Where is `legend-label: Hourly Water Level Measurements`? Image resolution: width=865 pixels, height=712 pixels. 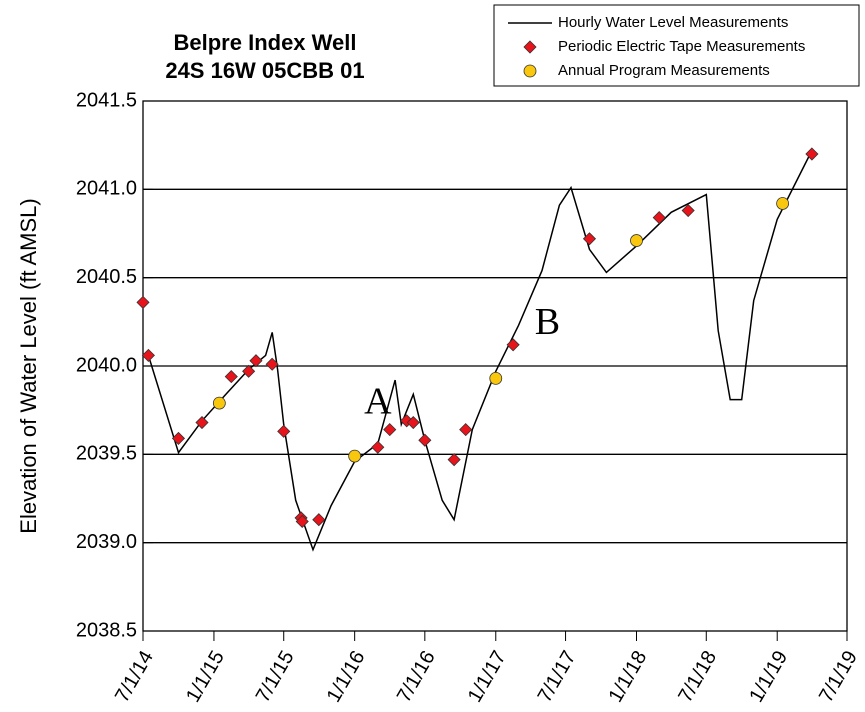
legend-label: Hourly Water Level Measurements is located at coordinates (673, 22).